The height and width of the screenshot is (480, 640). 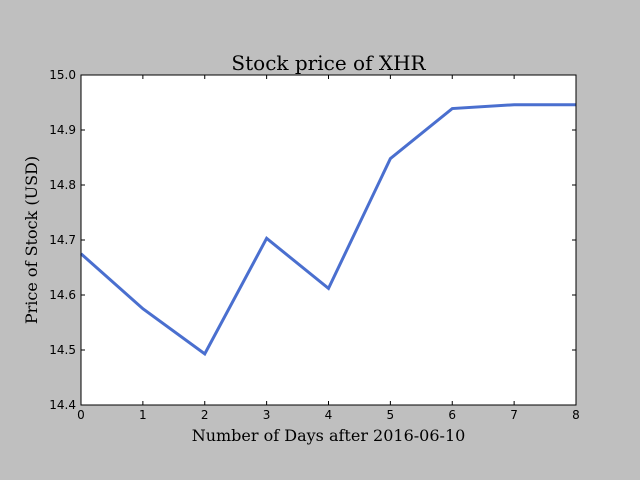 What do you see at coordinates (62, 75) in the screenshot?
I see `y-tick-label: 15.0` at bounding box center [62, 75].